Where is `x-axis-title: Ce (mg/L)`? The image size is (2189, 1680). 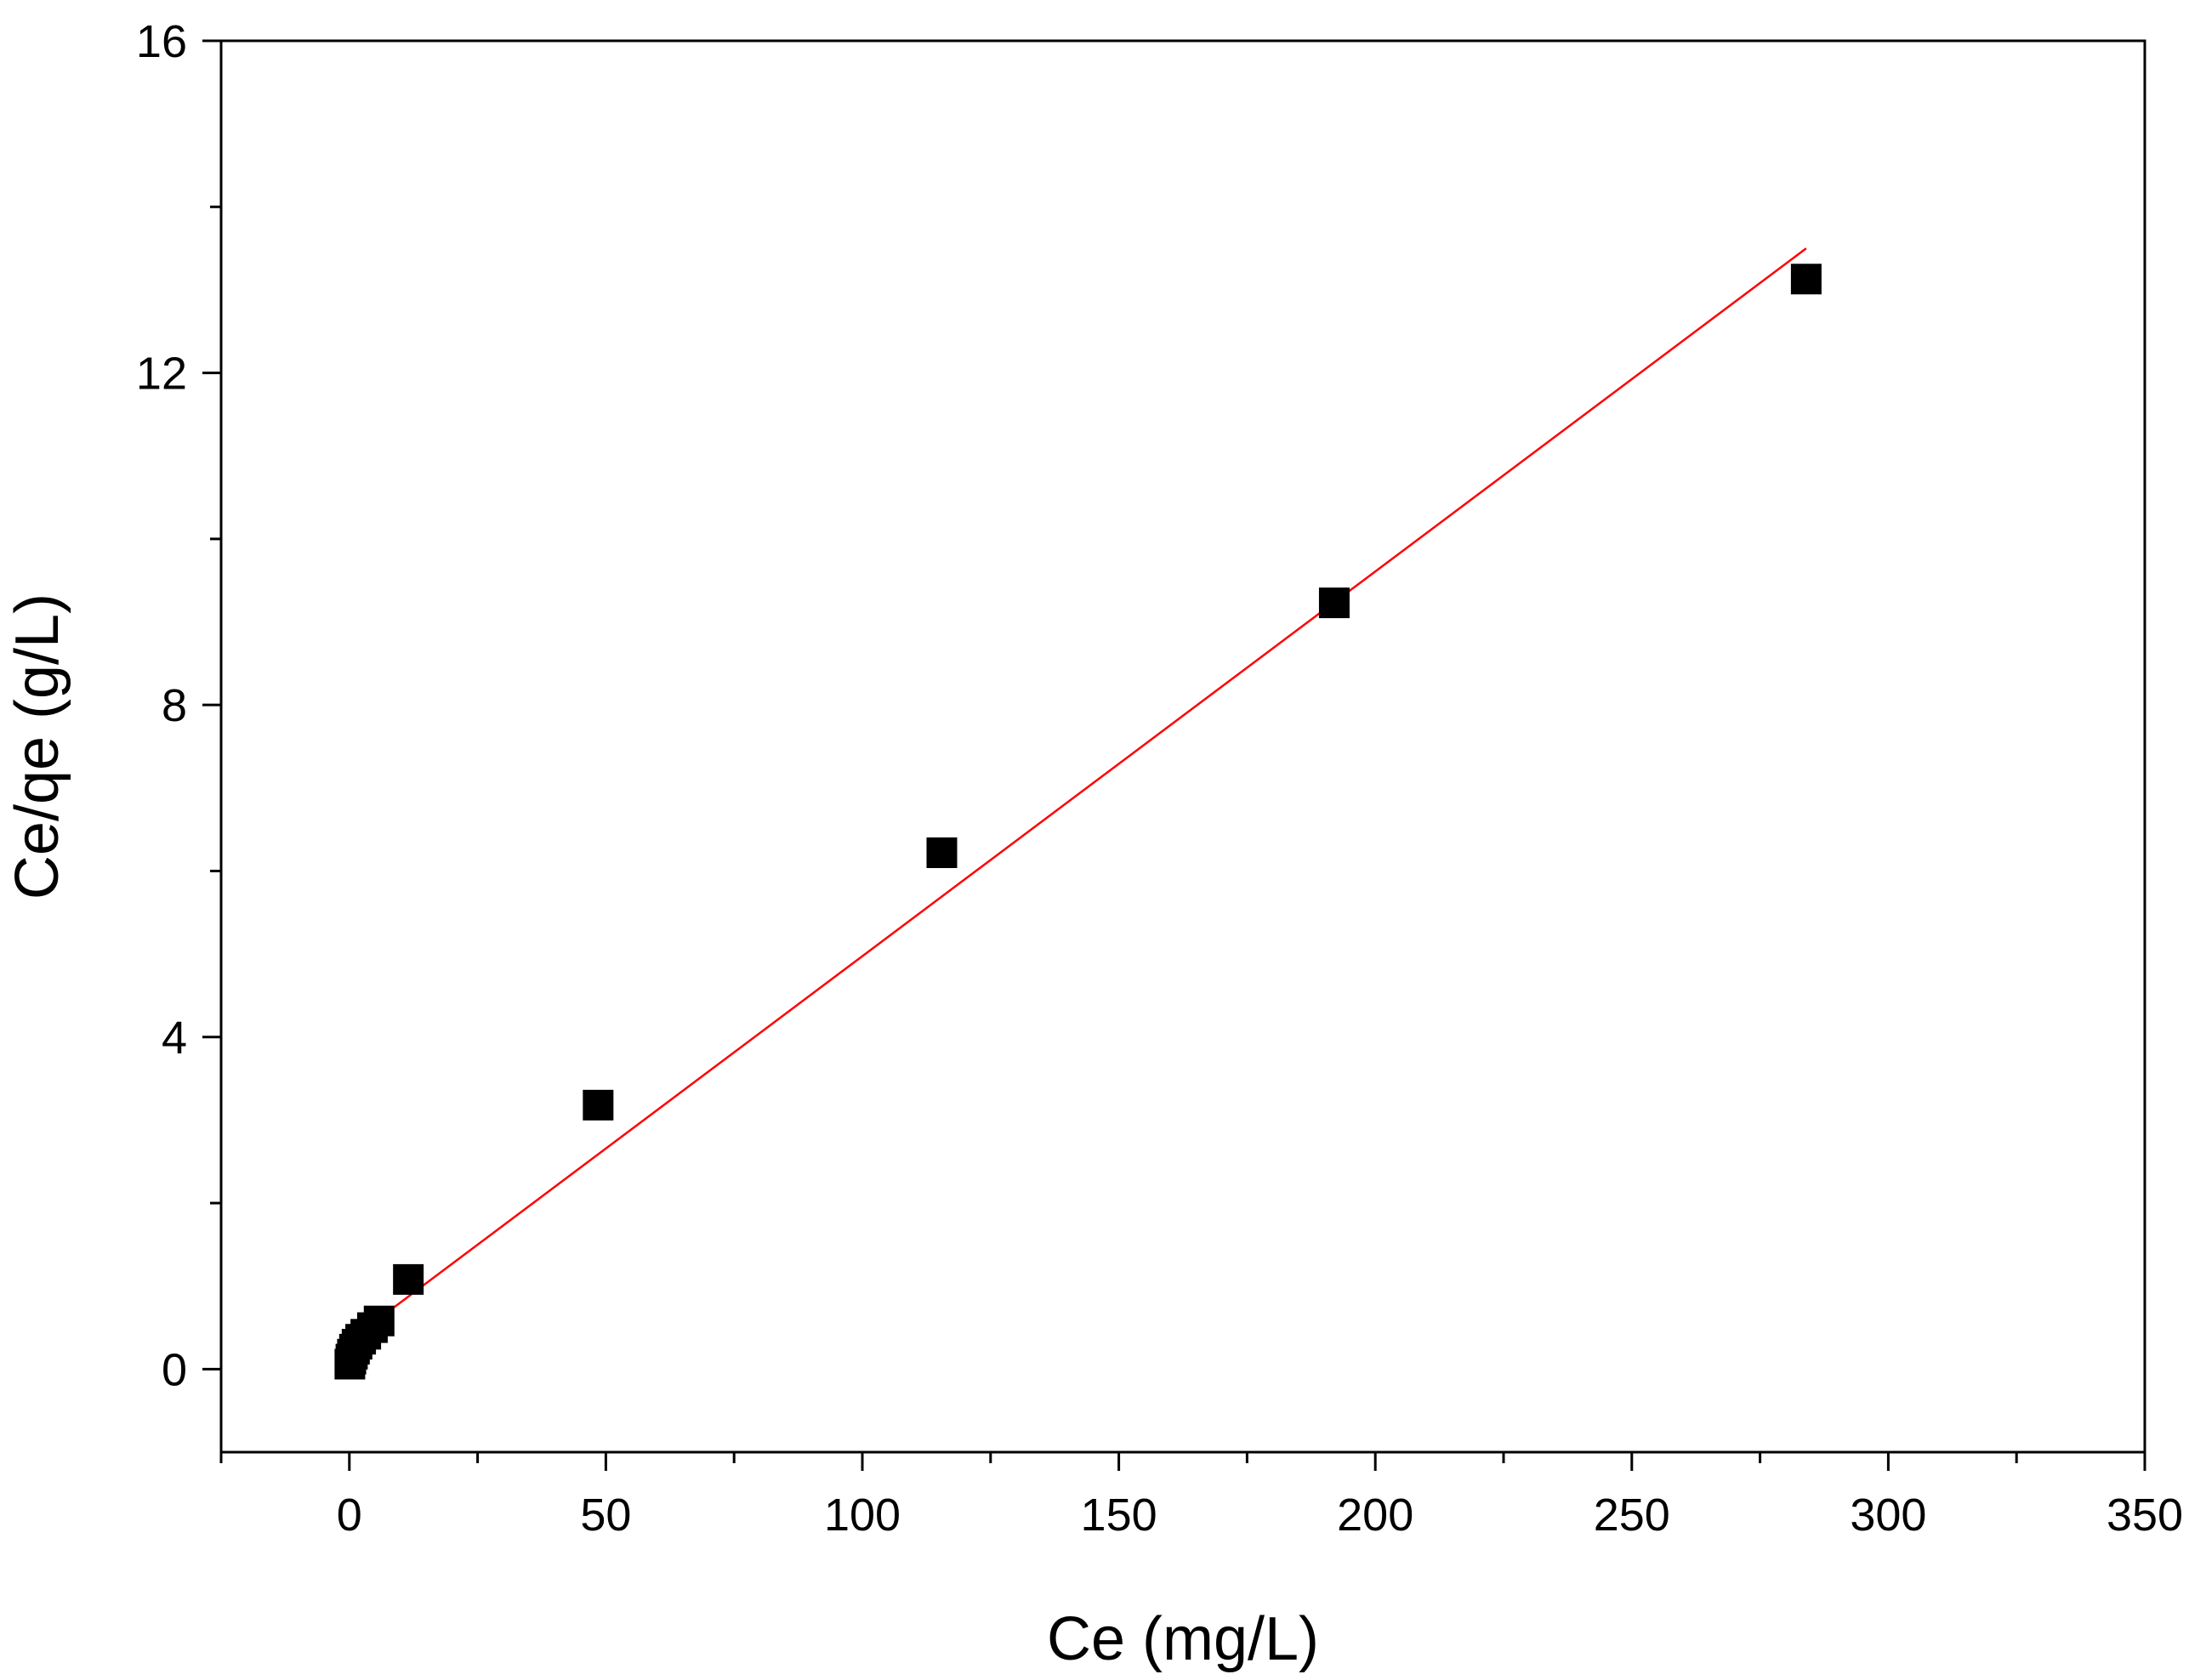 x-axis-title: Ce (mg/L) is located at coordinates (1183, 1639).